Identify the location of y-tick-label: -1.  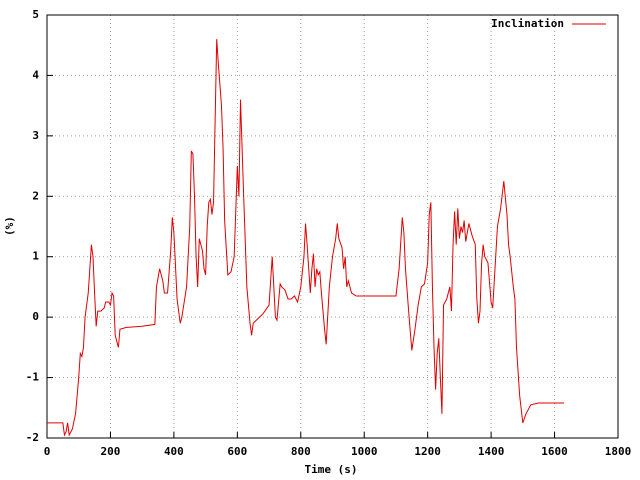
(33, 377).